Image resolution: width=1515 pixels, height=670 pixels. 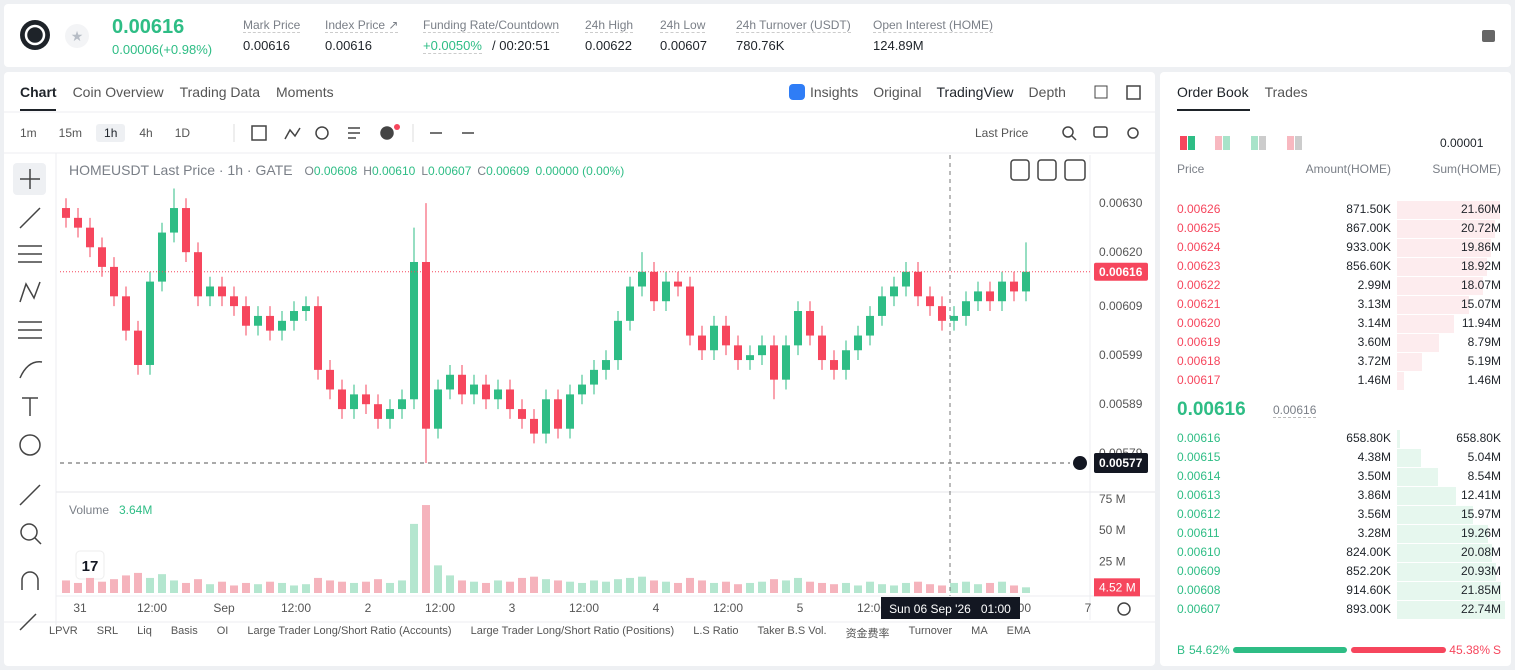 What do you see at coordinates (792, 631) in the screenshot?
I see `indicator: Taker B.S Vol.` at bounding box center [792, 631].